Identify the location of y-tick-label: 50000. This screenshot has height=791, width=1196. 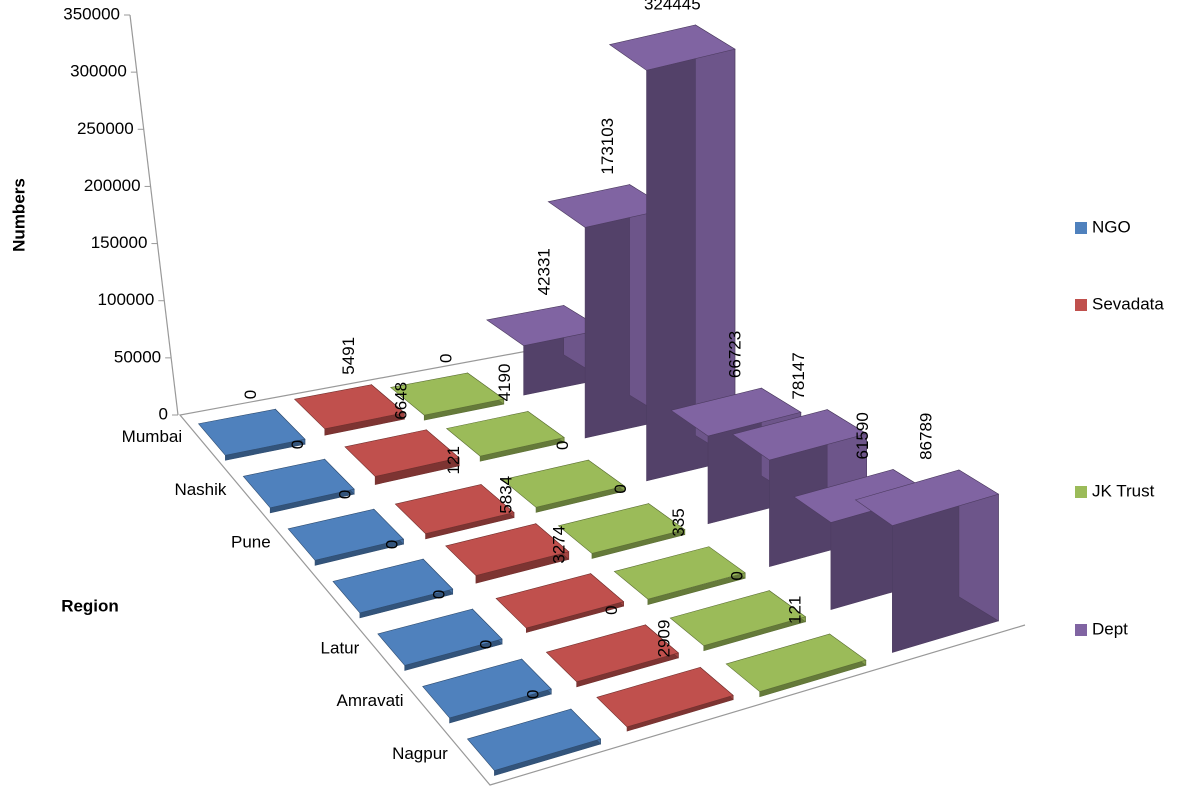
(137, 356).